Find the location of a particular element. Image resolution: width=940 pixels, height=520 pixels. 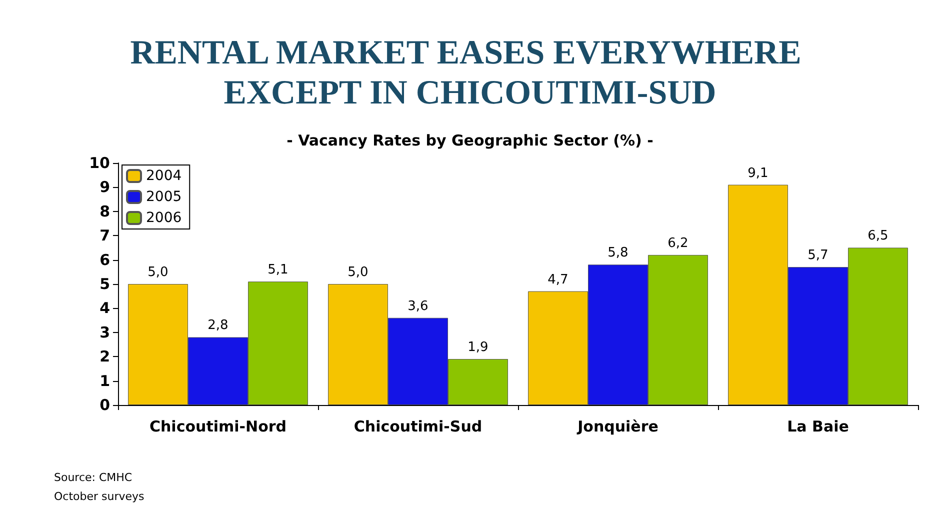

x-tick-label: Jonquière is located at coordinates (617, 427).